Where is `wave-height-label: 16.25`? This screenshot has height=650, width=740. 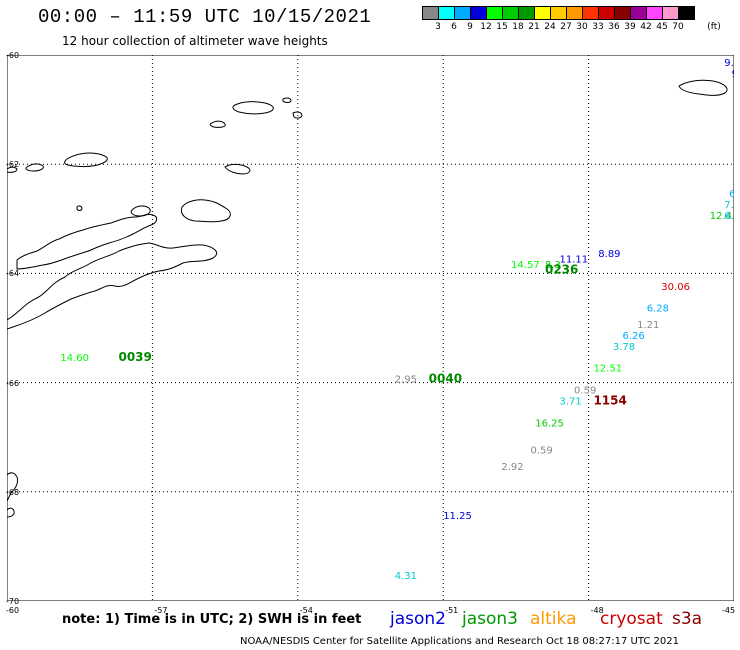 wave-height-label: 16.25 is located at coordinates (549, 423).